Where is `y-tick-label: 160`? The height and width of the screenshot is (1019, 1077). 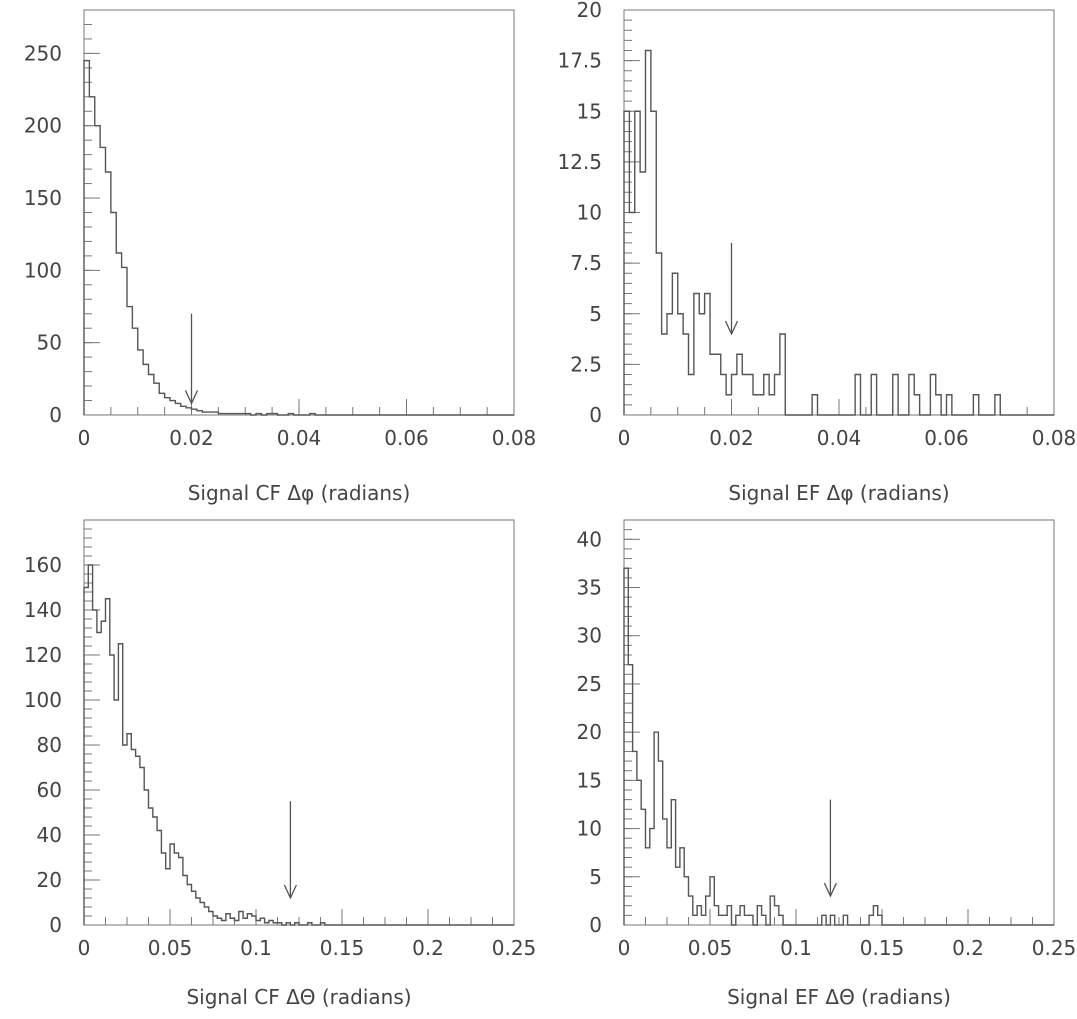 y-tick-label: 160 is located at coordinates (43, 565).